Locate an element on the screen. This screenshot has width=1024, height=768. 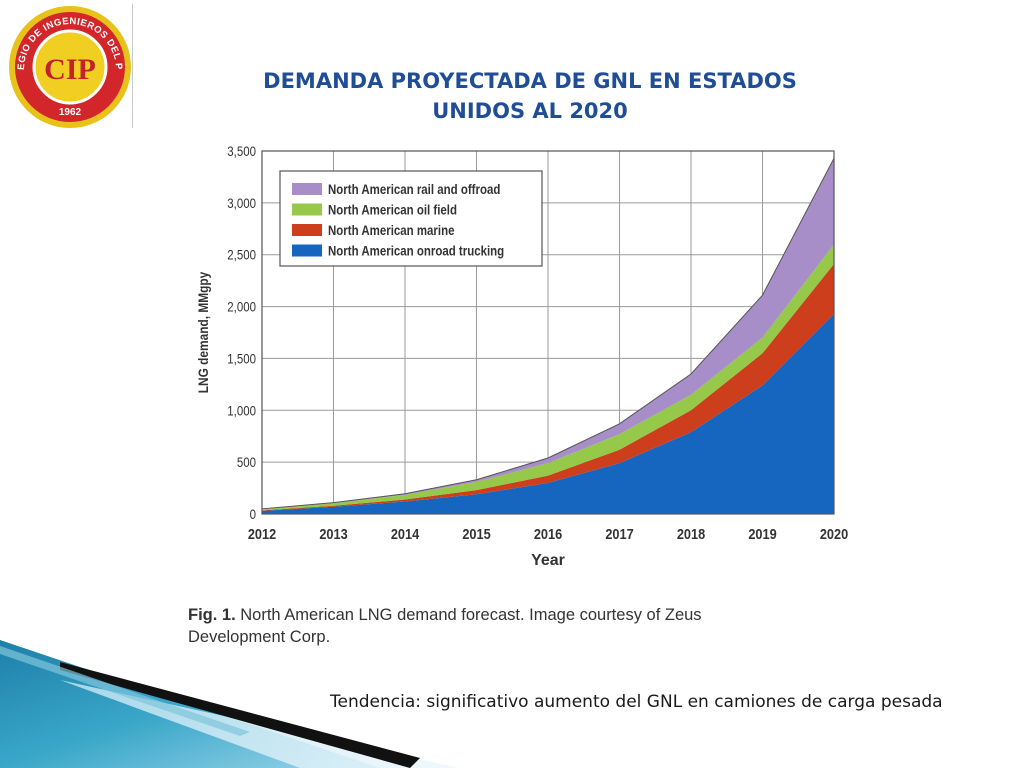
logo-divider is located at coordinates (132, 66).